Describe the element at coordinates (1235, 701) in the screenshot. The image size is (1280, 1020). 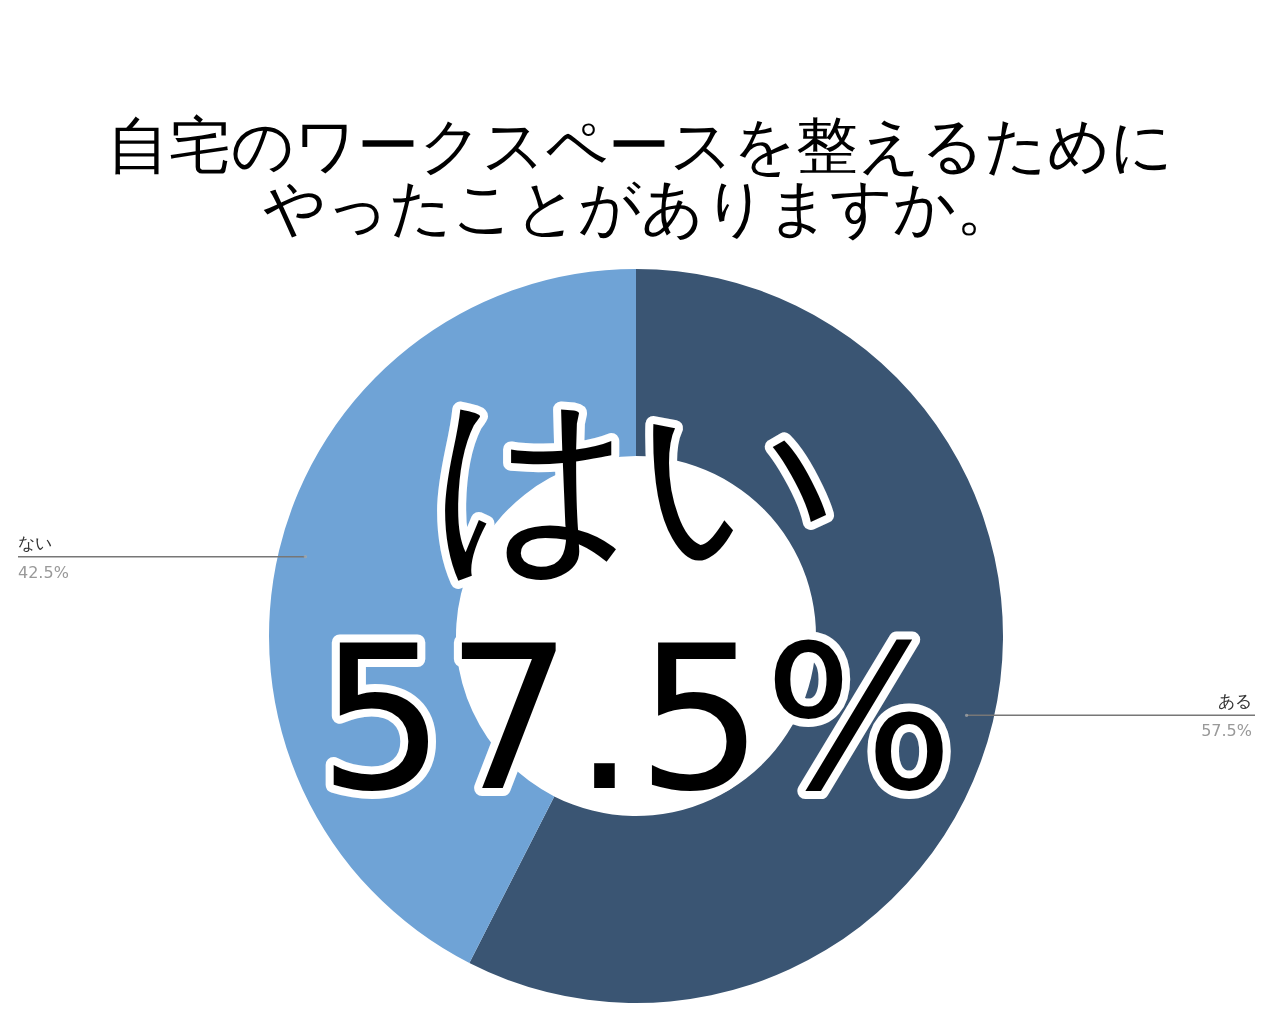
I see `slice-label: ある` at that location.